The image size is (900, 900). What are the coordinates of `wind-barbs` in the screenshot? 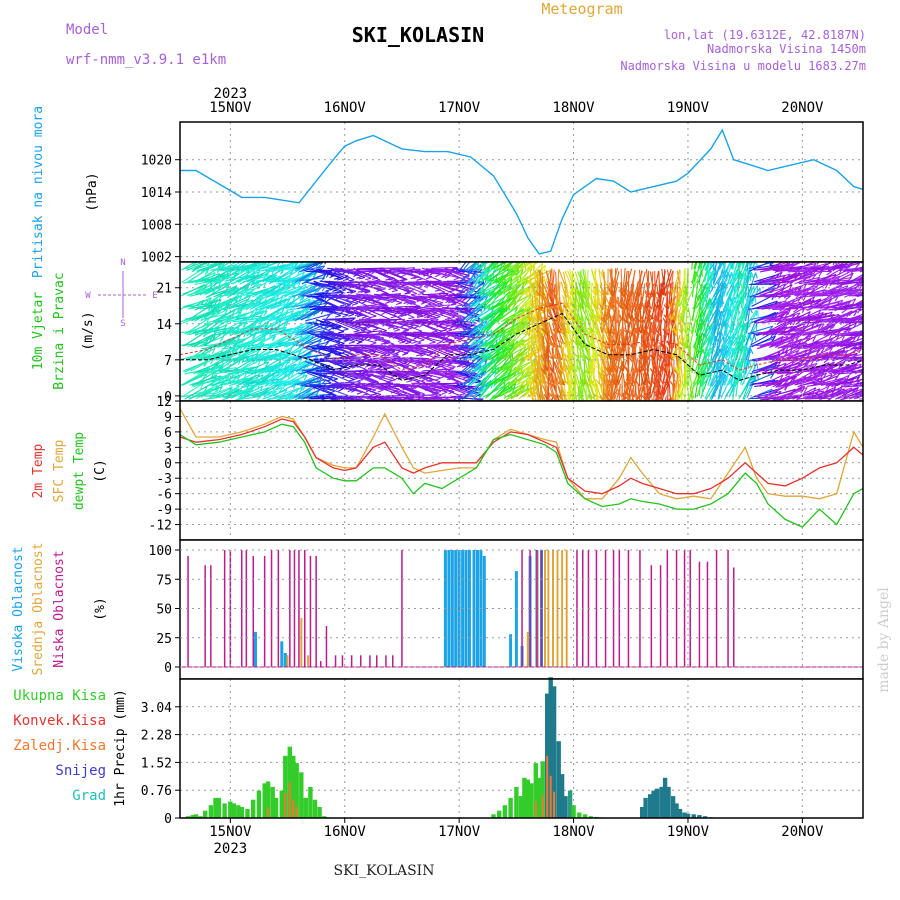 It's located at (521, 331).